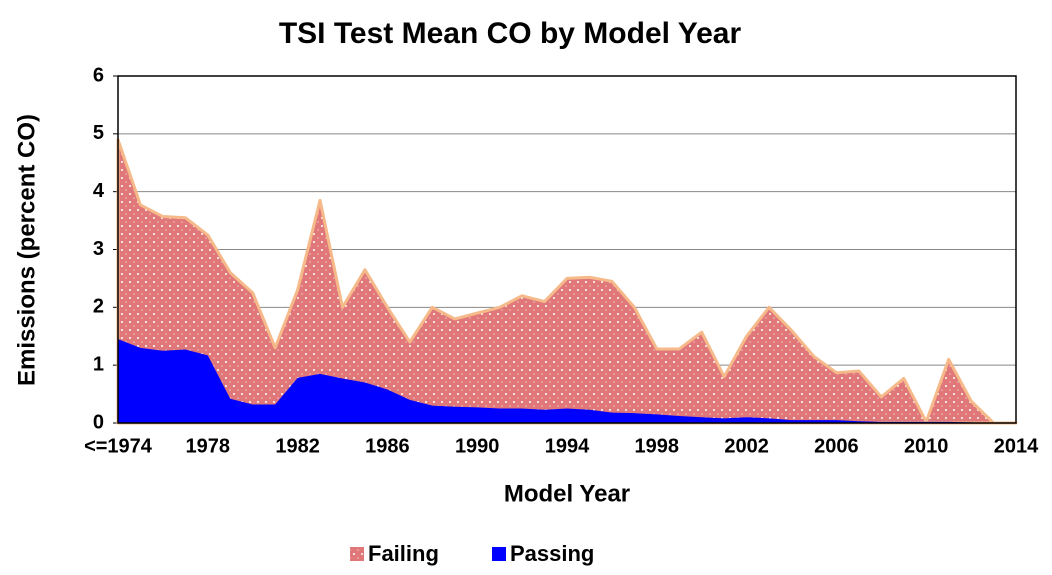  Describe the element at coordinates (552, 553) in the screenshot. I see `legend-label: Passing` at that location.